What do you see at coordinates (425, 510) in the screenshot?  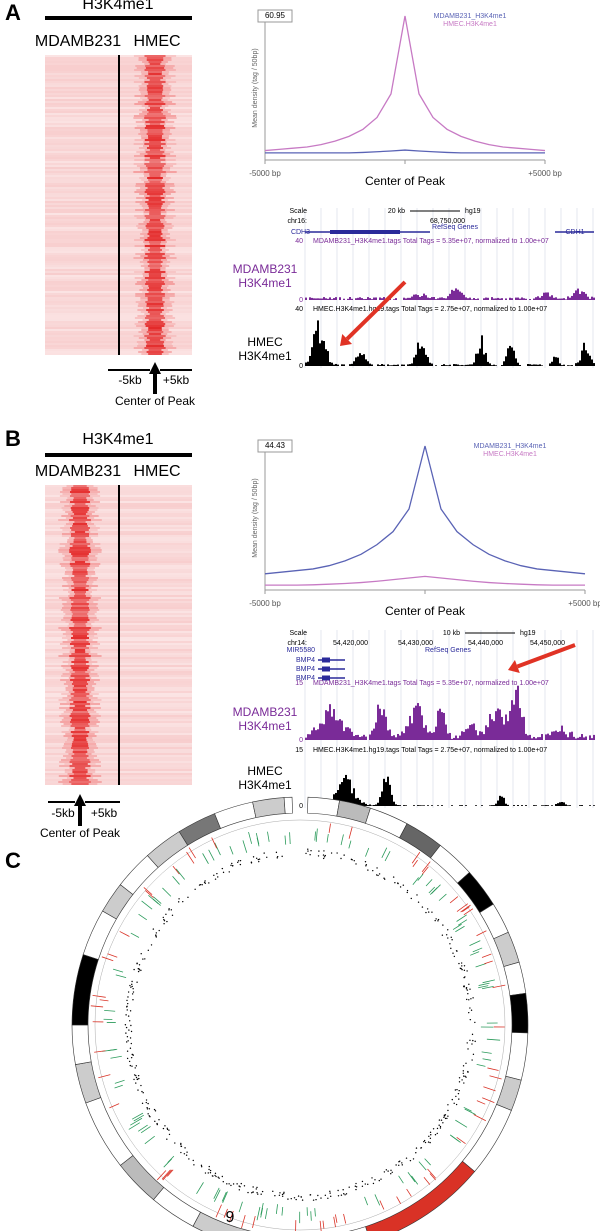 I see `profile-line` at bounding box center [425, 510].